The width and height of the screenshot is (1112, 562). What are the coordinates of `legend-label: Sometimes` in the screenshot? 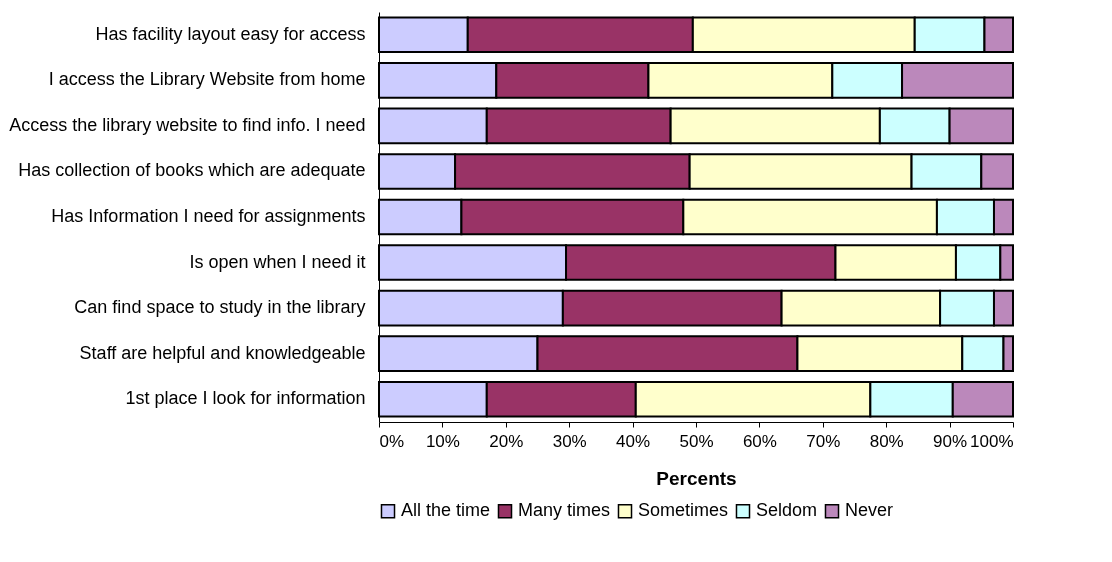 It's located at (683, 510).